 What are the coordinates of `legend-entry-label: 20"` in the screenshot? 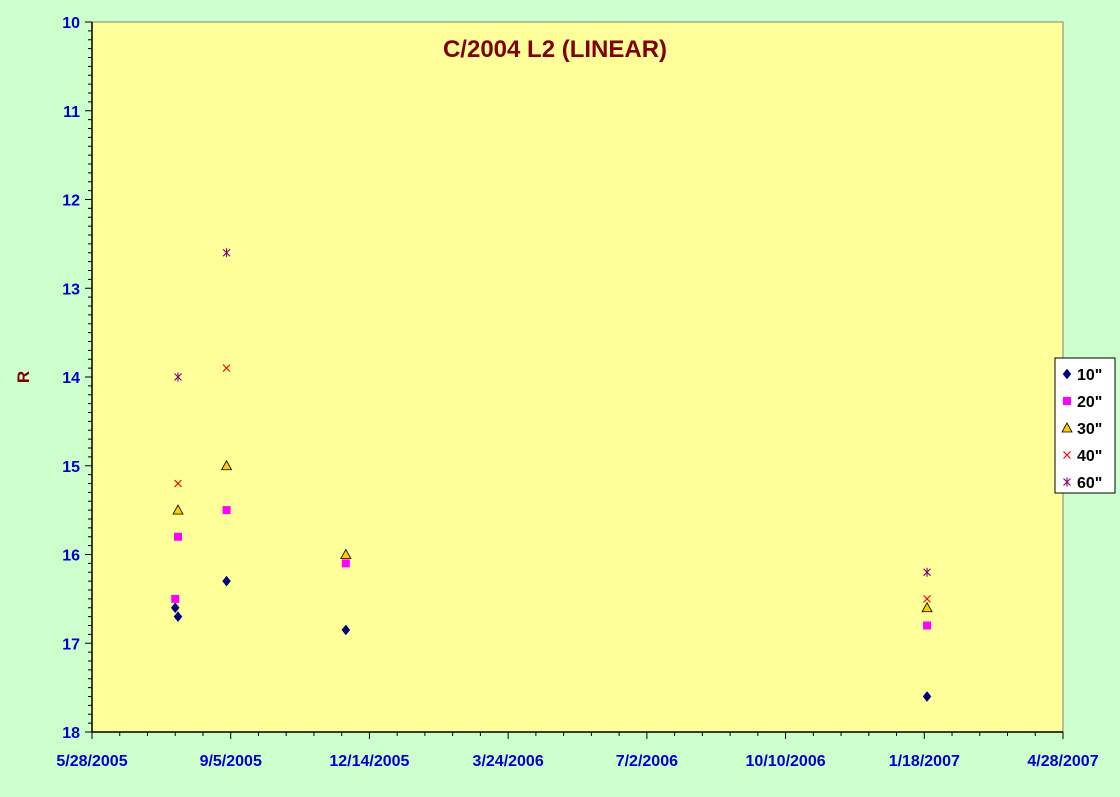 It's located at (1089, 402).